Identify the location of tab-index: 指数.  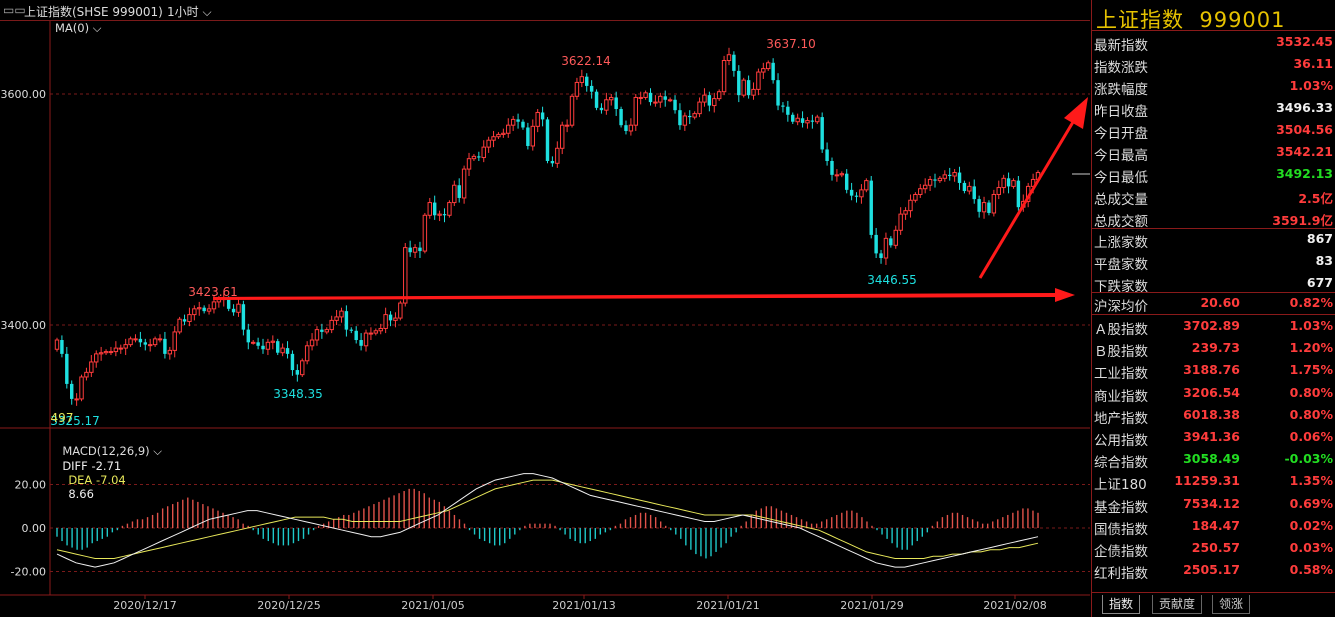
(1121, 604).